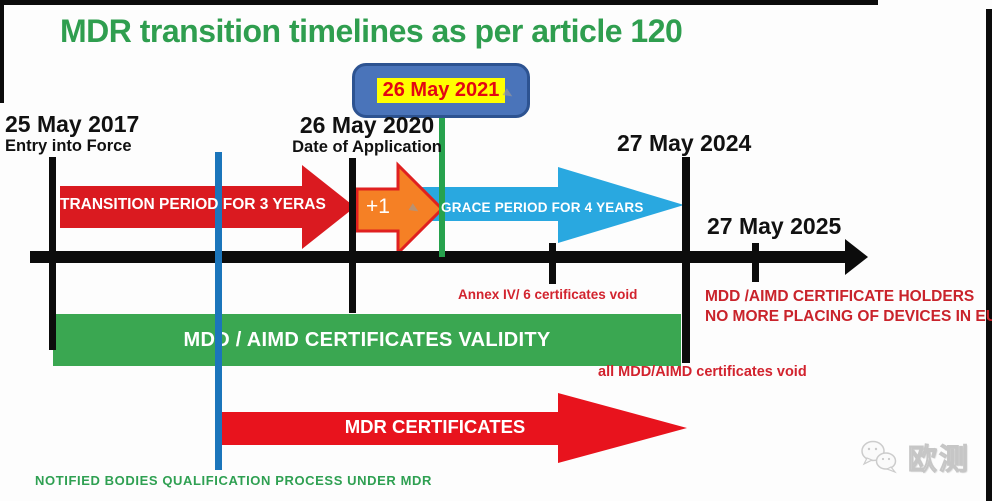 The height and width of the screenshot is (501, 992). What do you see at coordinates (856, 257) in the screenshot?
I see `timeline-arrowhead-icon` at bounding box center [856, 257].